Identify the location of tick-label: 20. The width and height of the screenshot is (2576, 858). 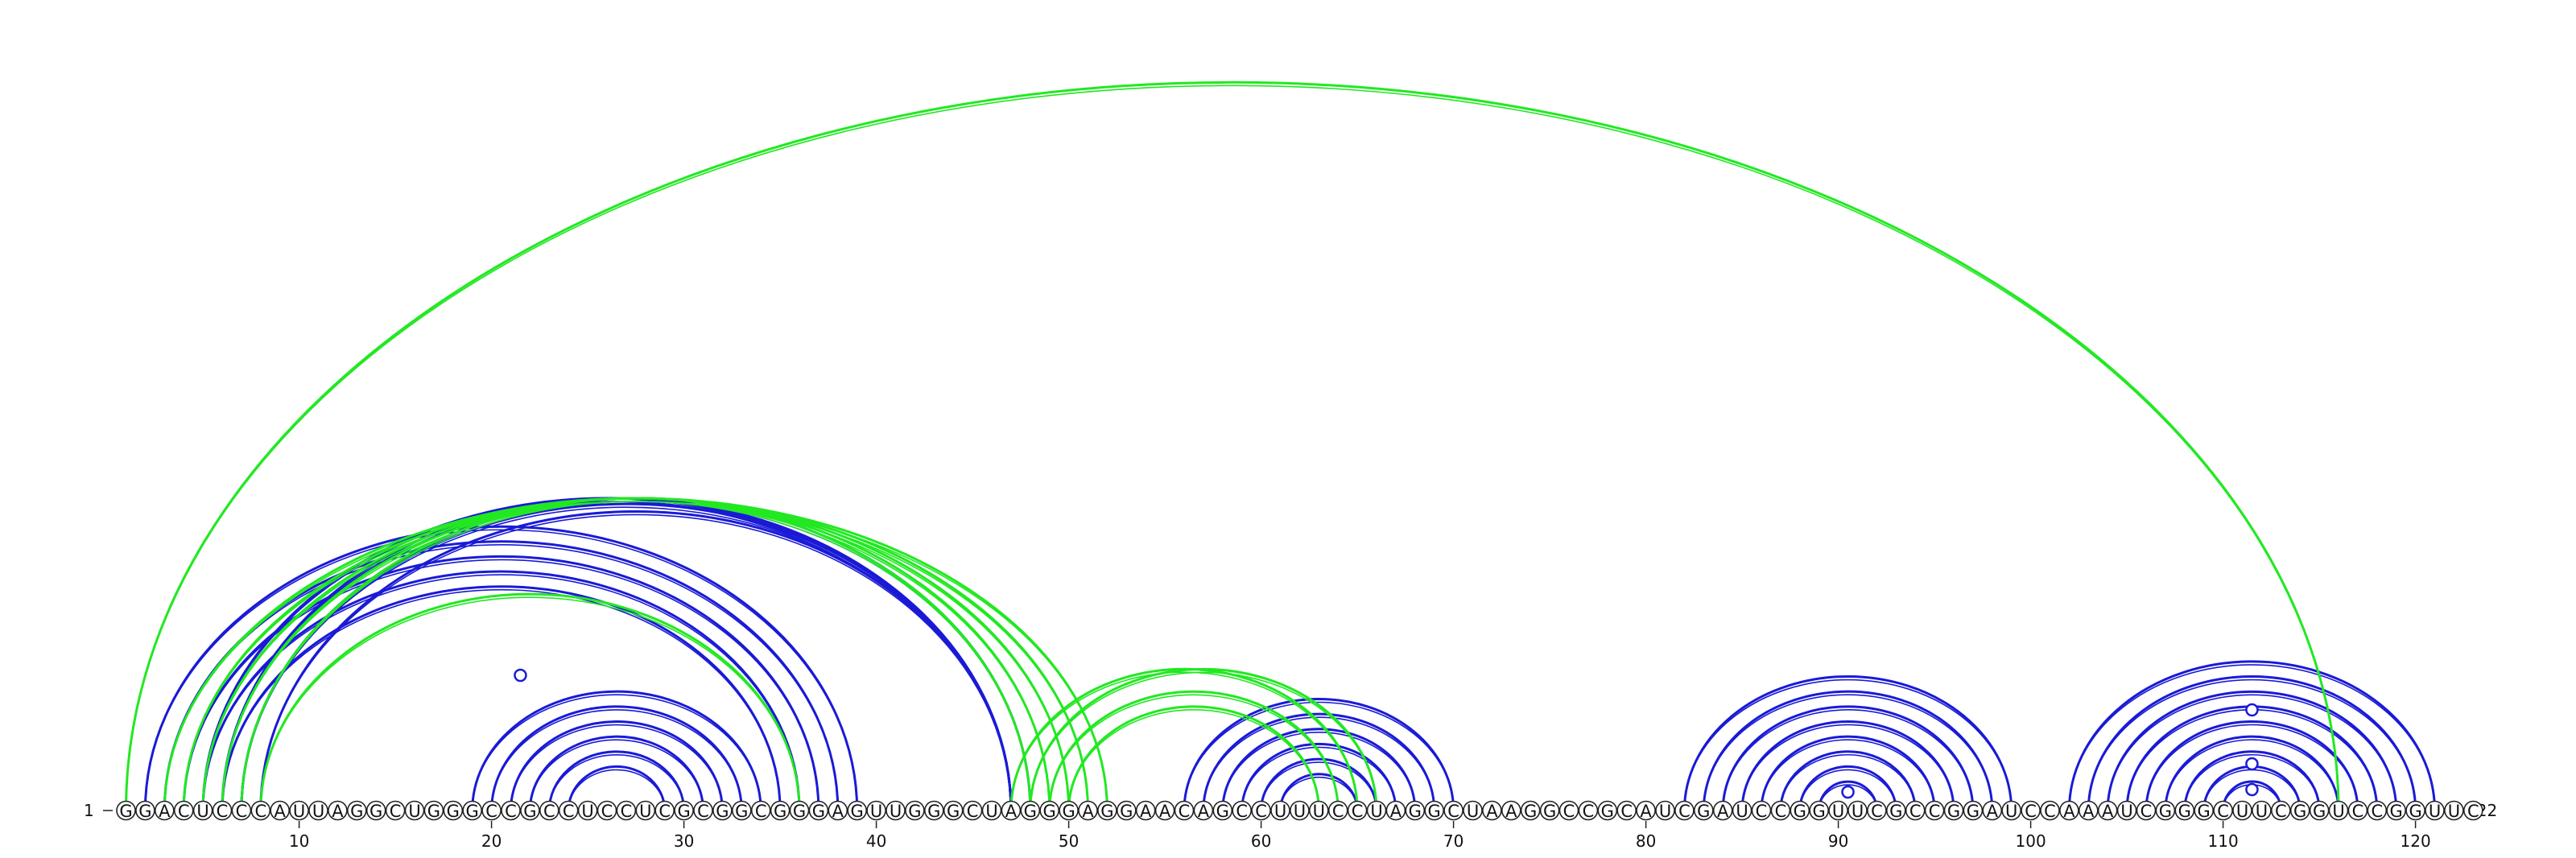
(491, 841).